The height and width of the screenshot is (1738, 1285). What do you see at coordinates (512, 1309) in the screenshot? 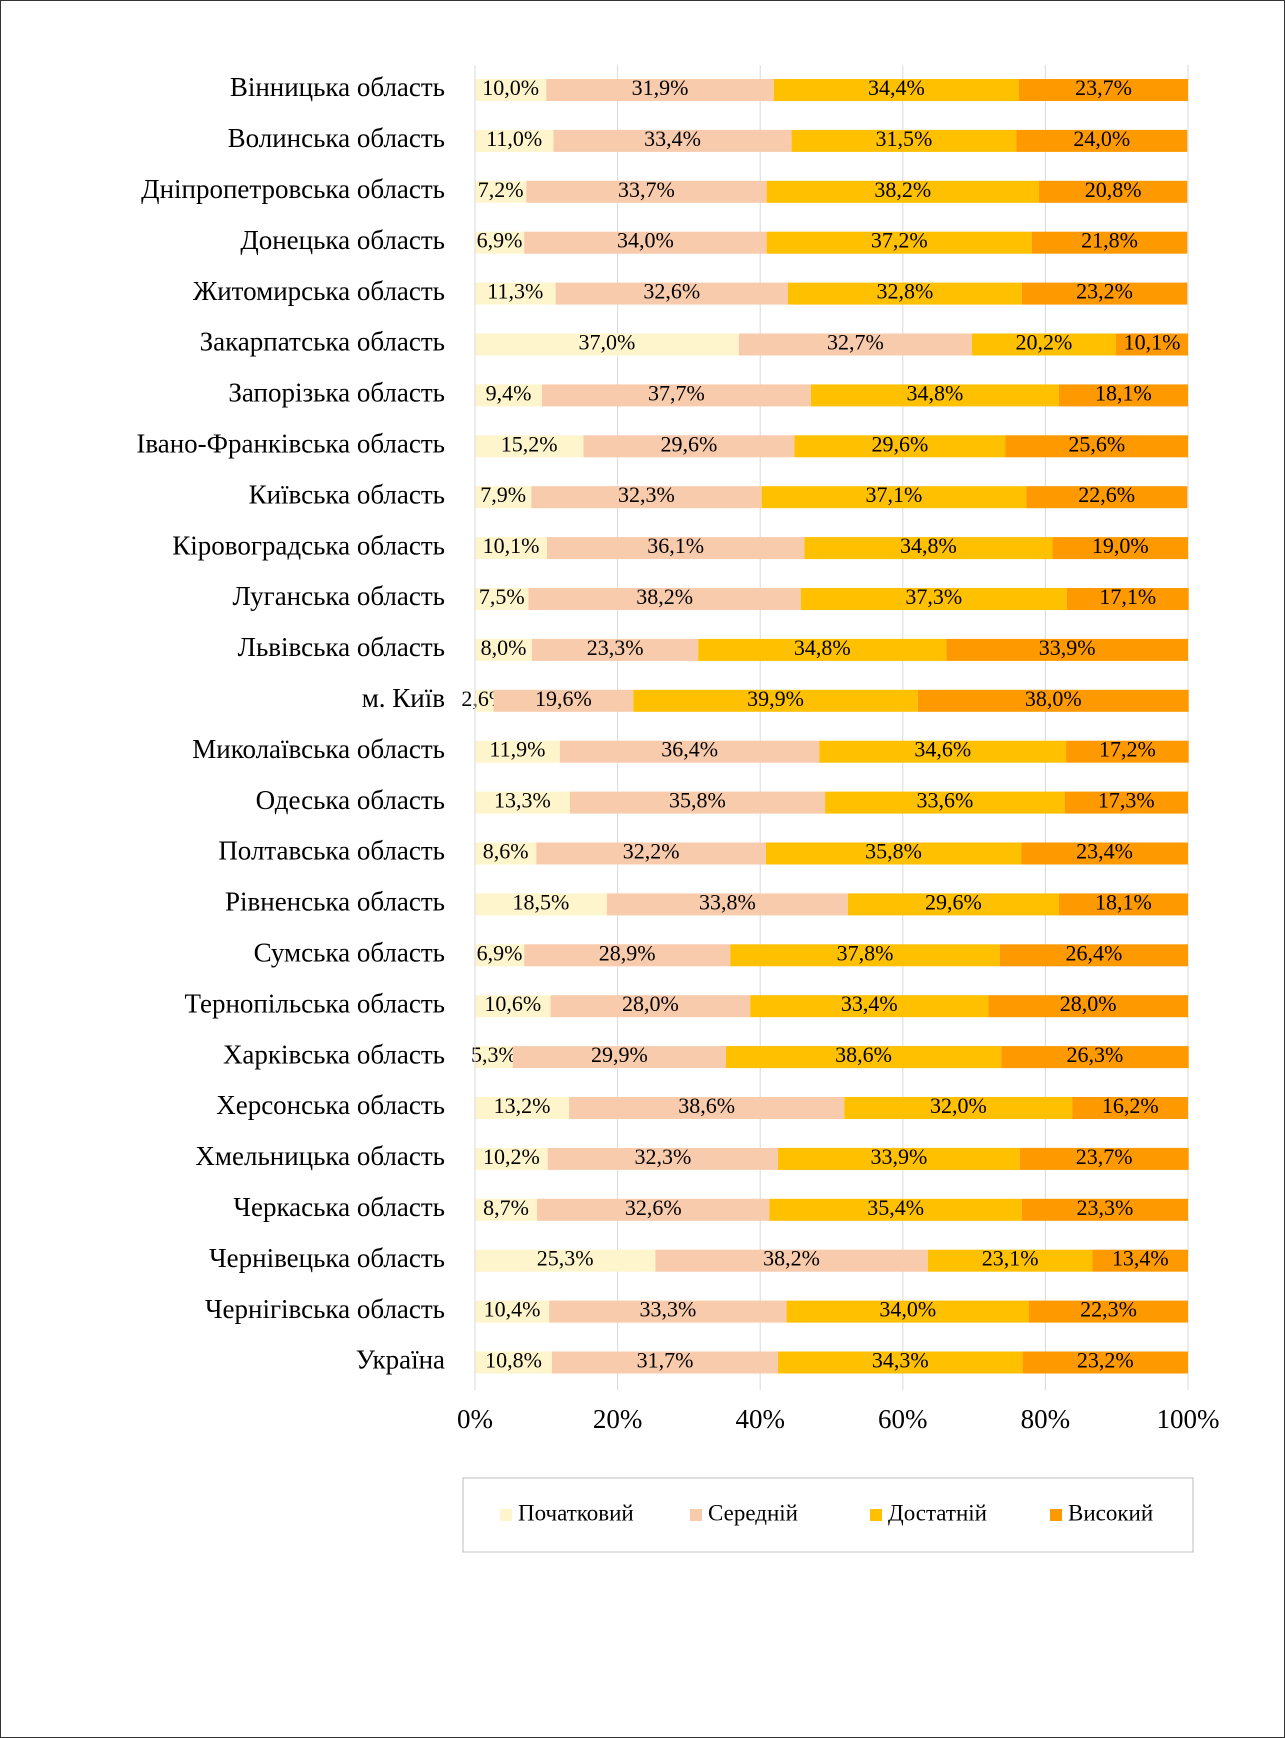
I see `data-label: 10,4%` at bounding box center [512, 1309].